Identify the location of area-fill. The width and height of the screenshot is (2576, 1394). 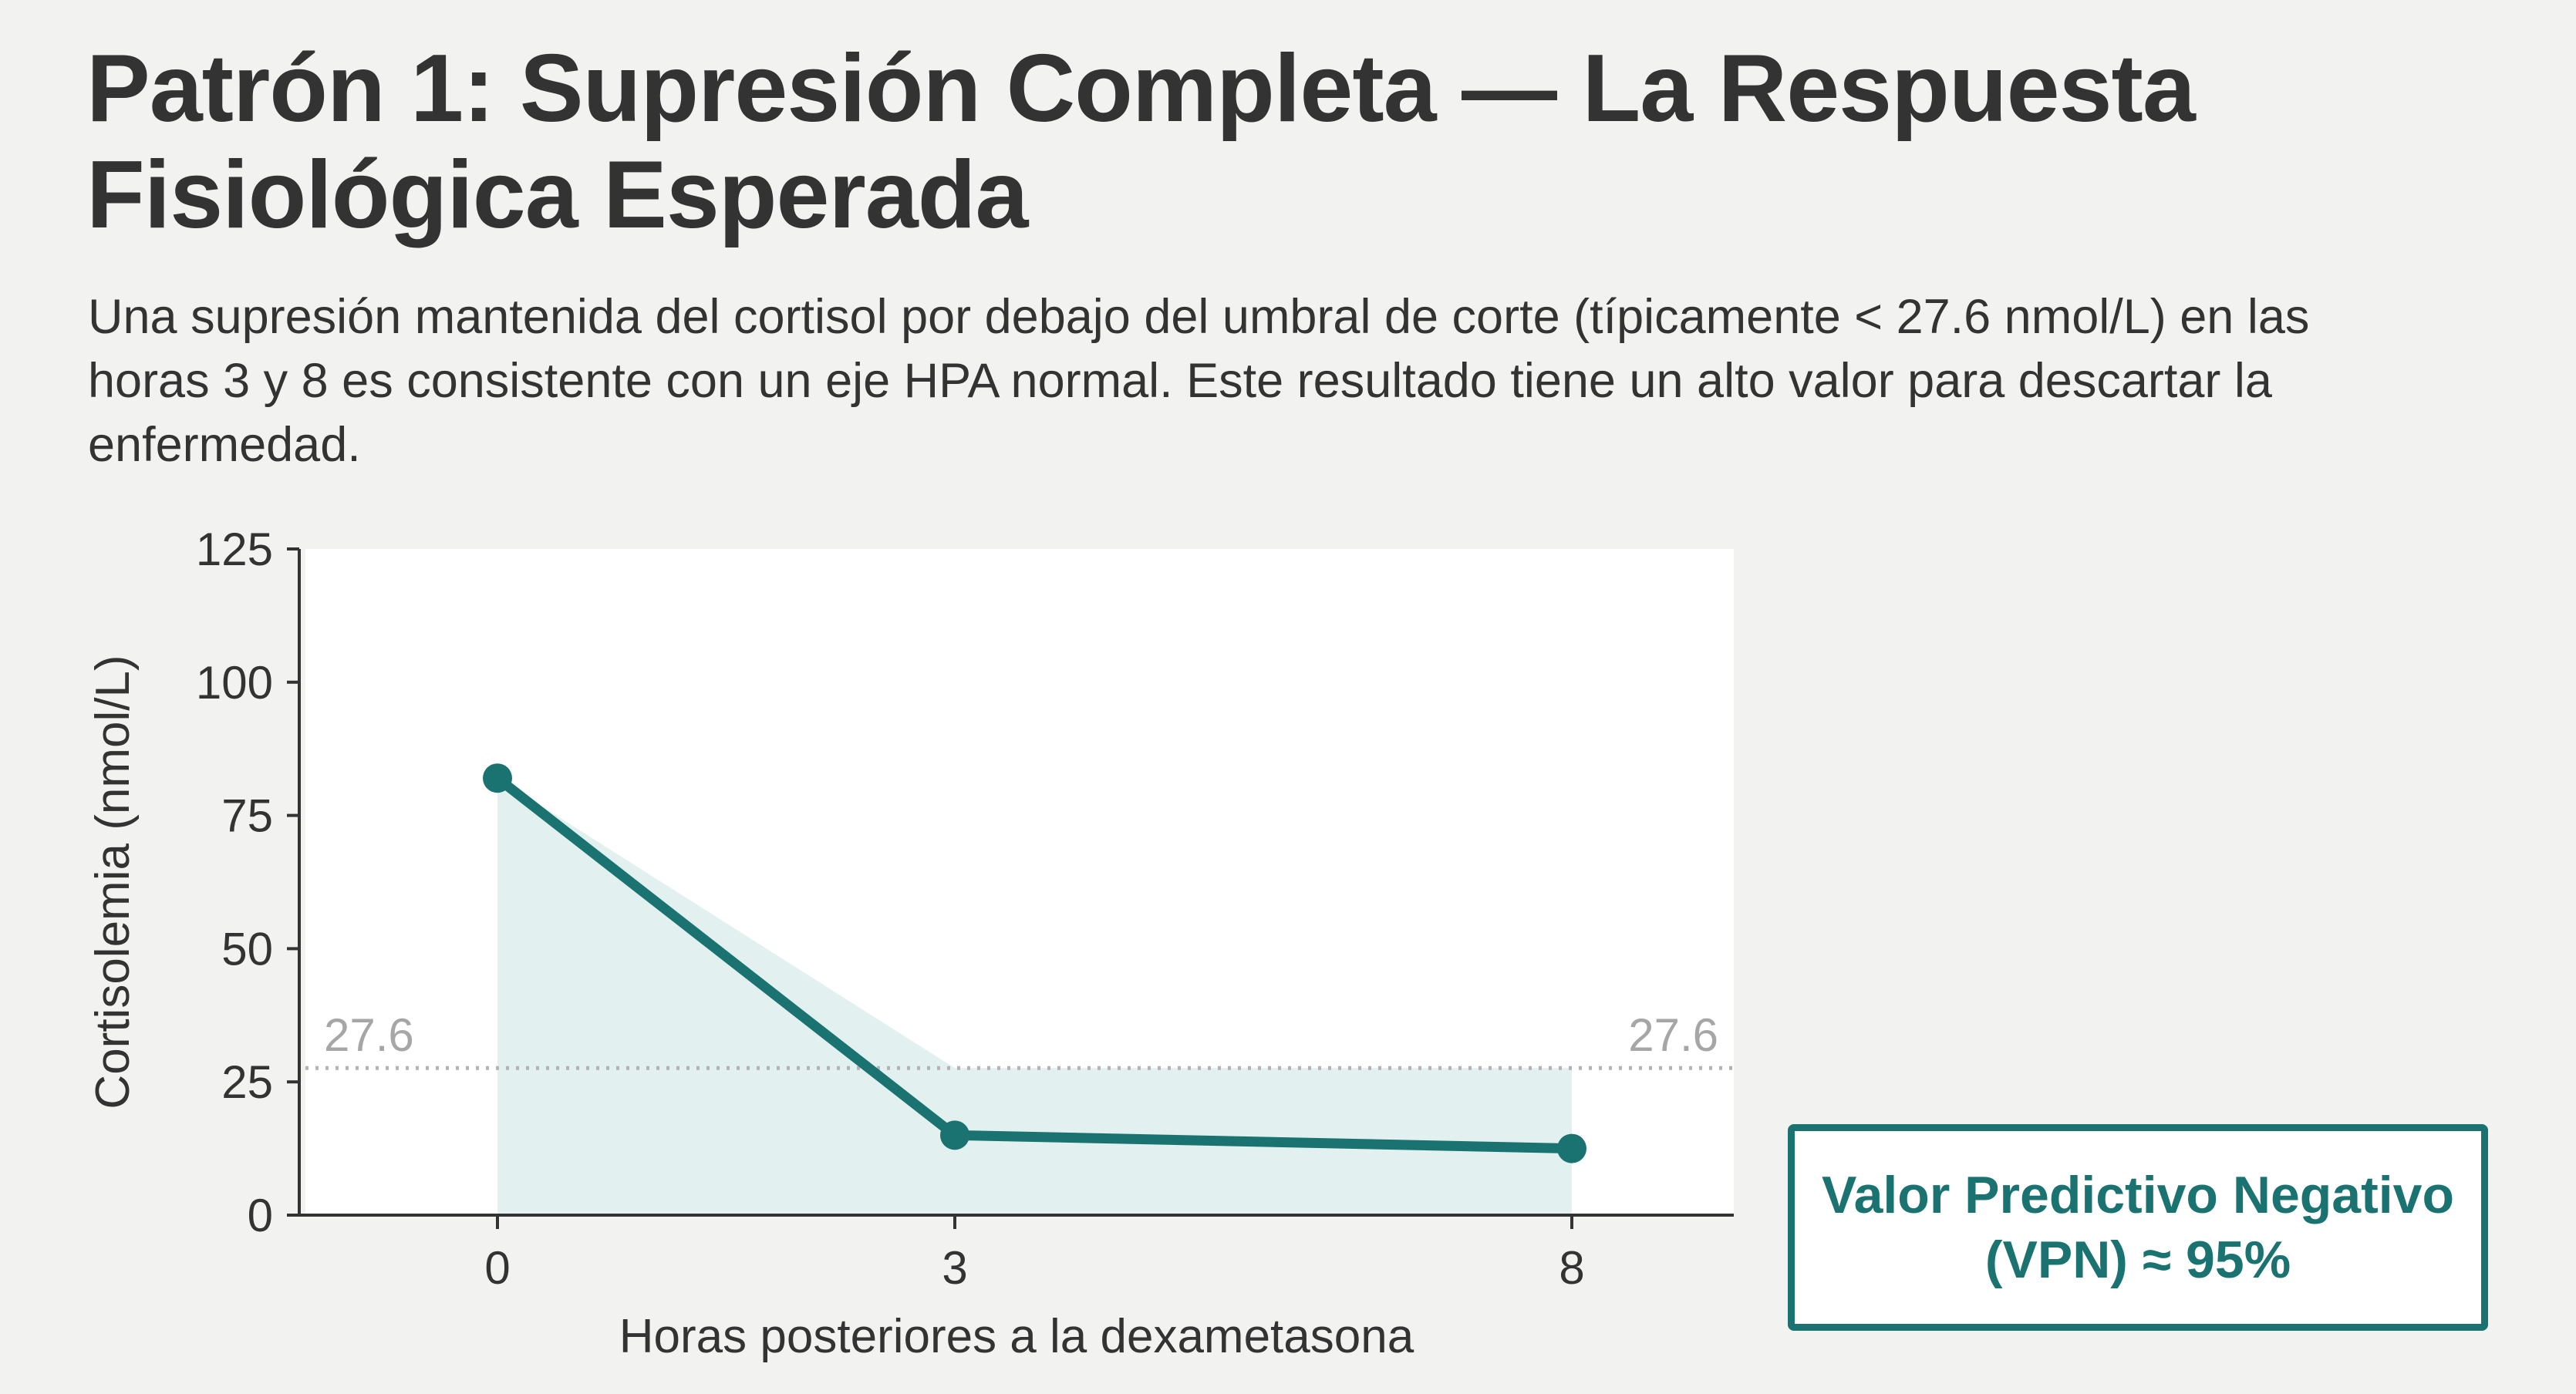
(1034, 996).